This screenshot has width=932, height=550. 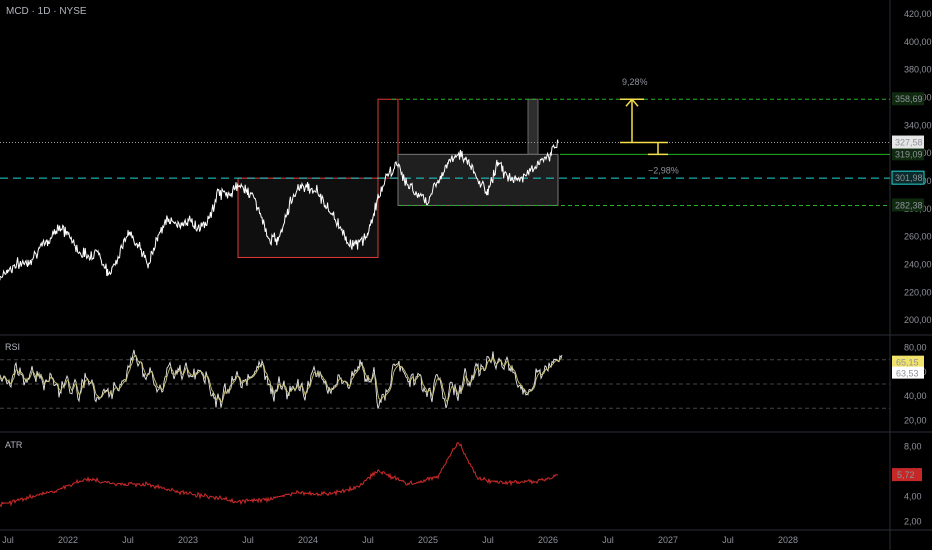 What do you see at coordinates (188, 540) in the screenshot?
I see `time-tick-label: 2023` at bounding box center [188, 540].